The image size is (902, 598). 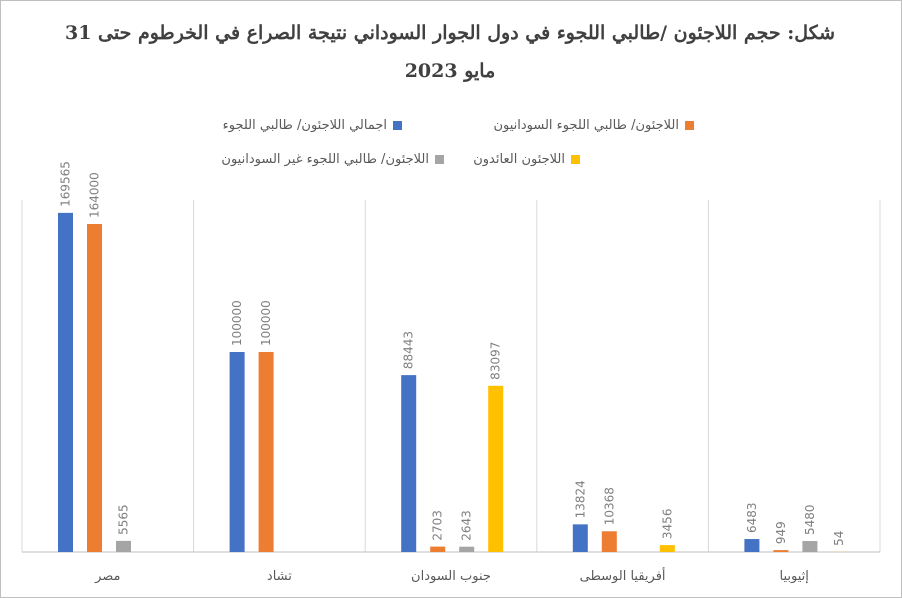 What do you see at coordinates (810, 519) in the screenshot?
I see `data-label: 5480` at bounding box center [810, 519].